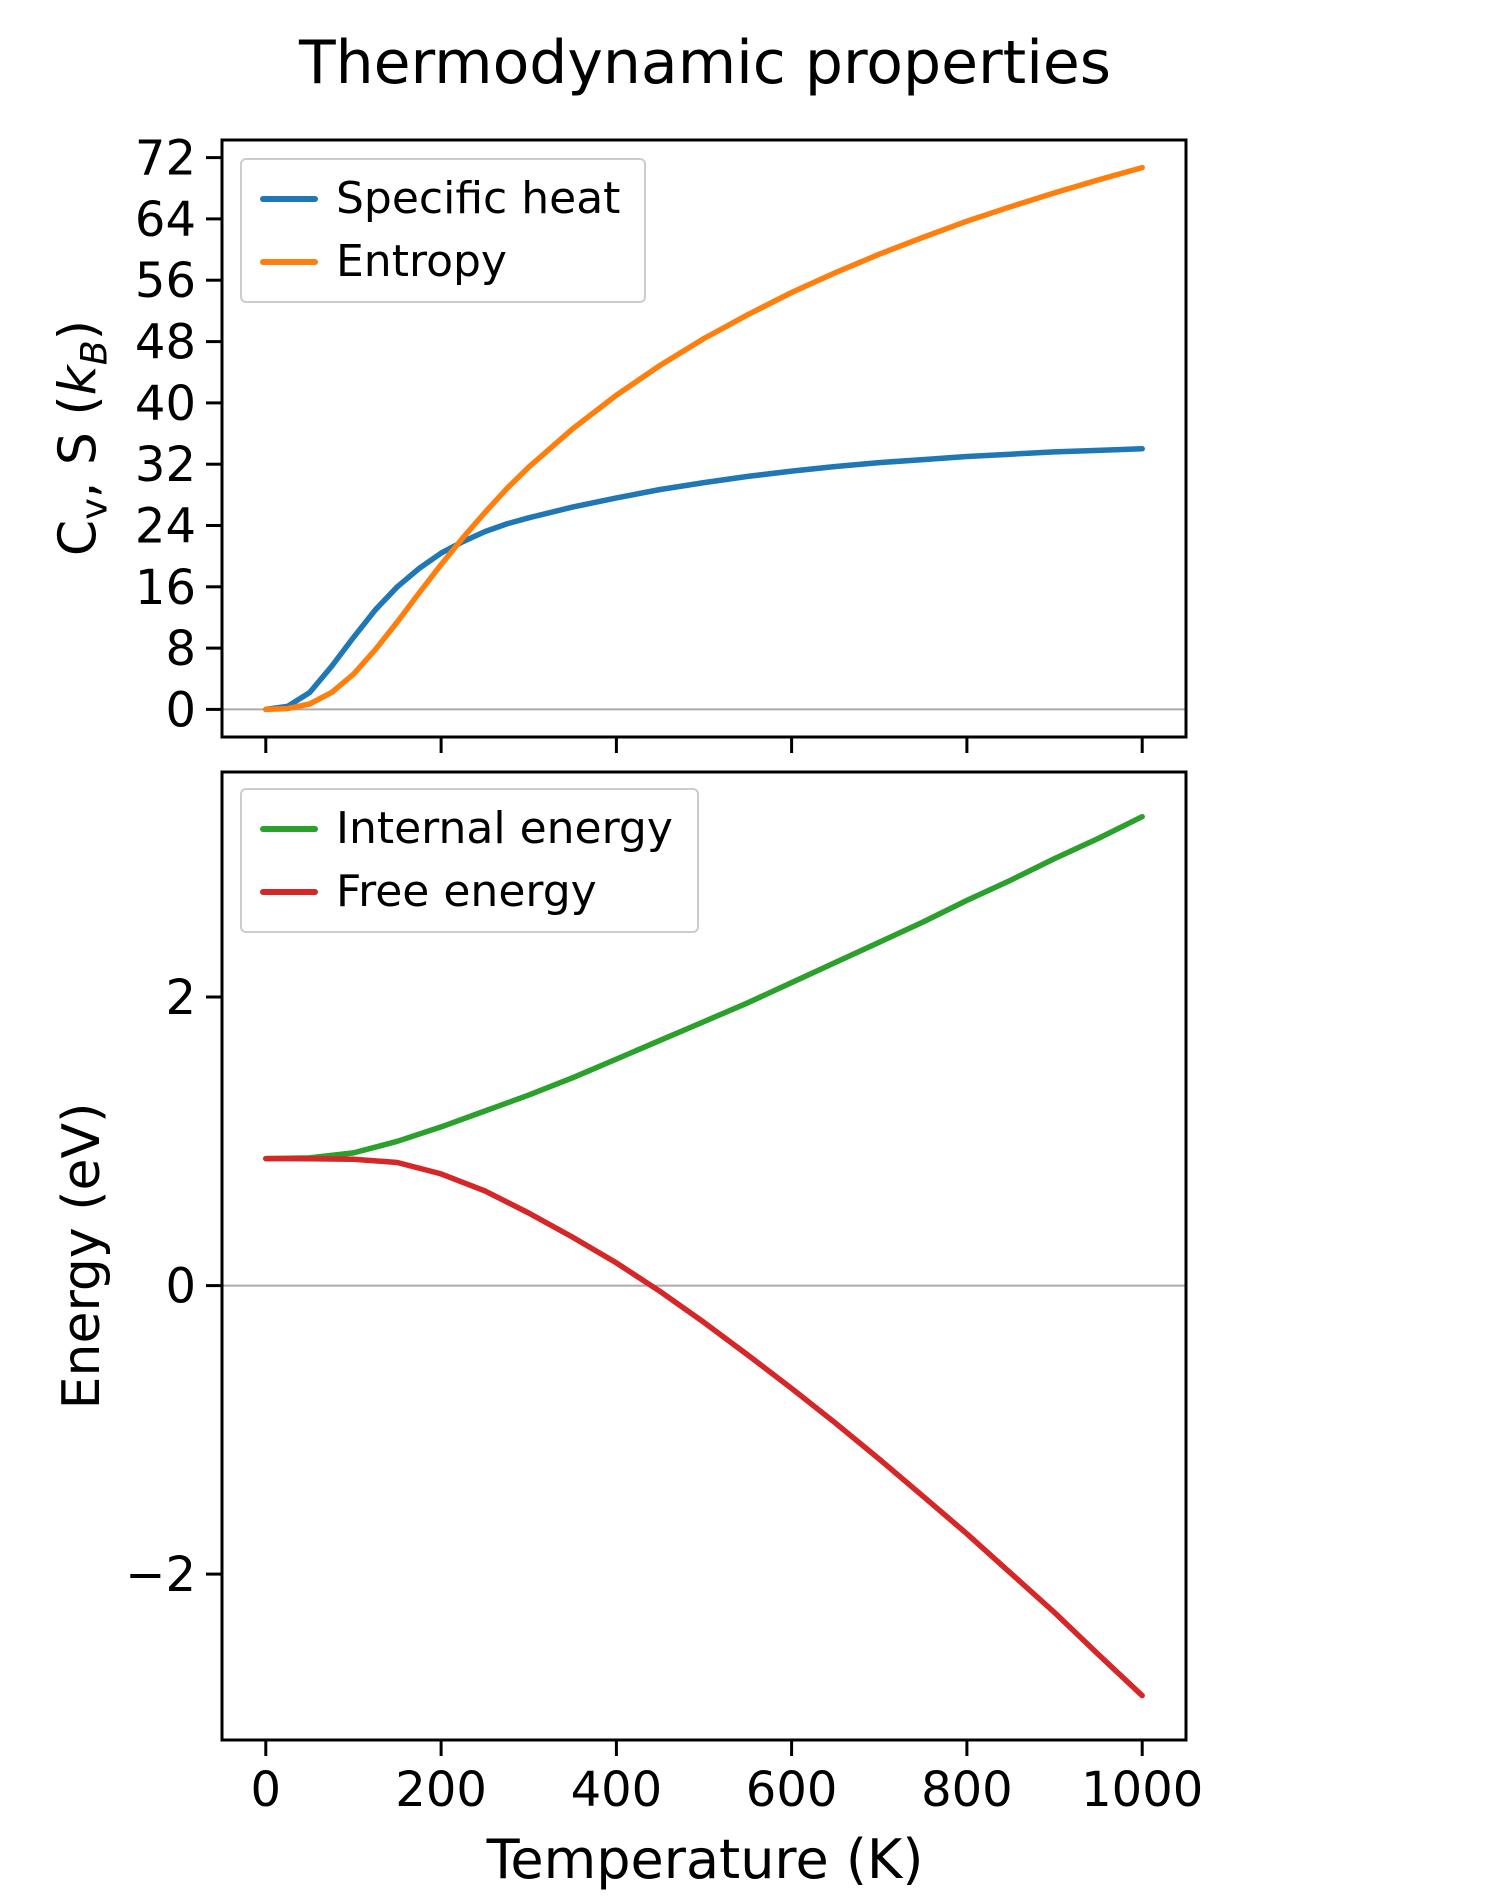  Describe the element at coordinates (165, 281) in the screenshot. I see `y-tick-label: 56` at that location.